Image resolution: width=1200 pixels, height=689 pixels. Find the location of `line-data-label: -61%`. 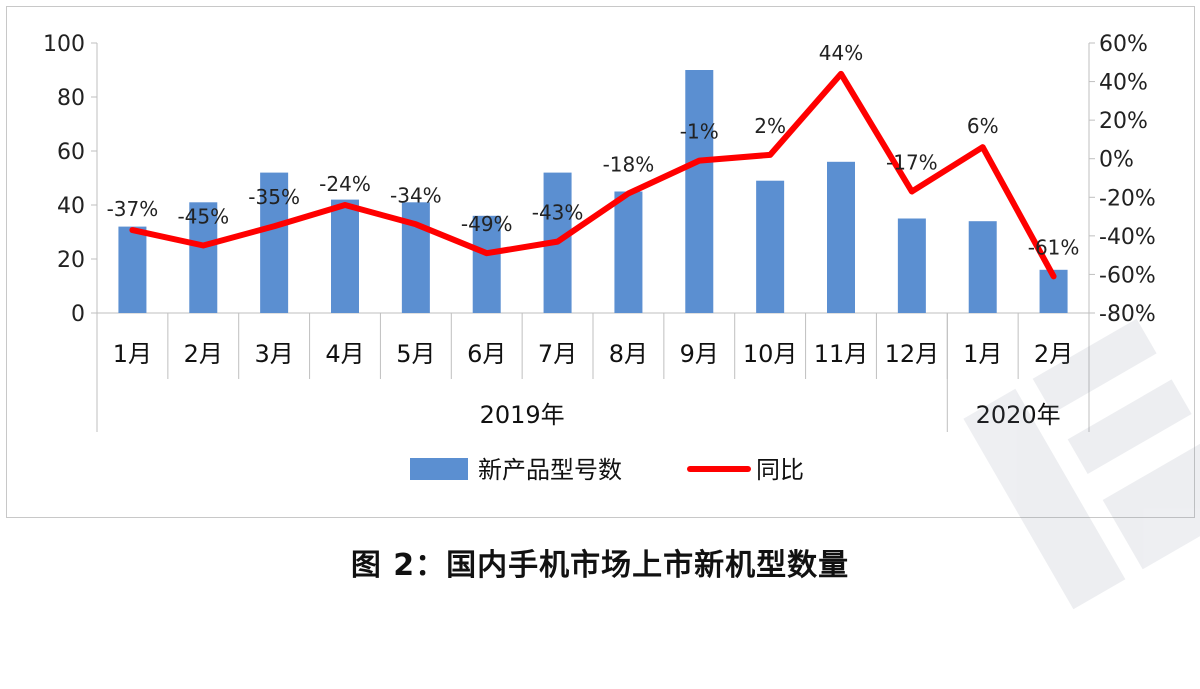

line-data-label: -61% is located at coordinates (1054, 247).